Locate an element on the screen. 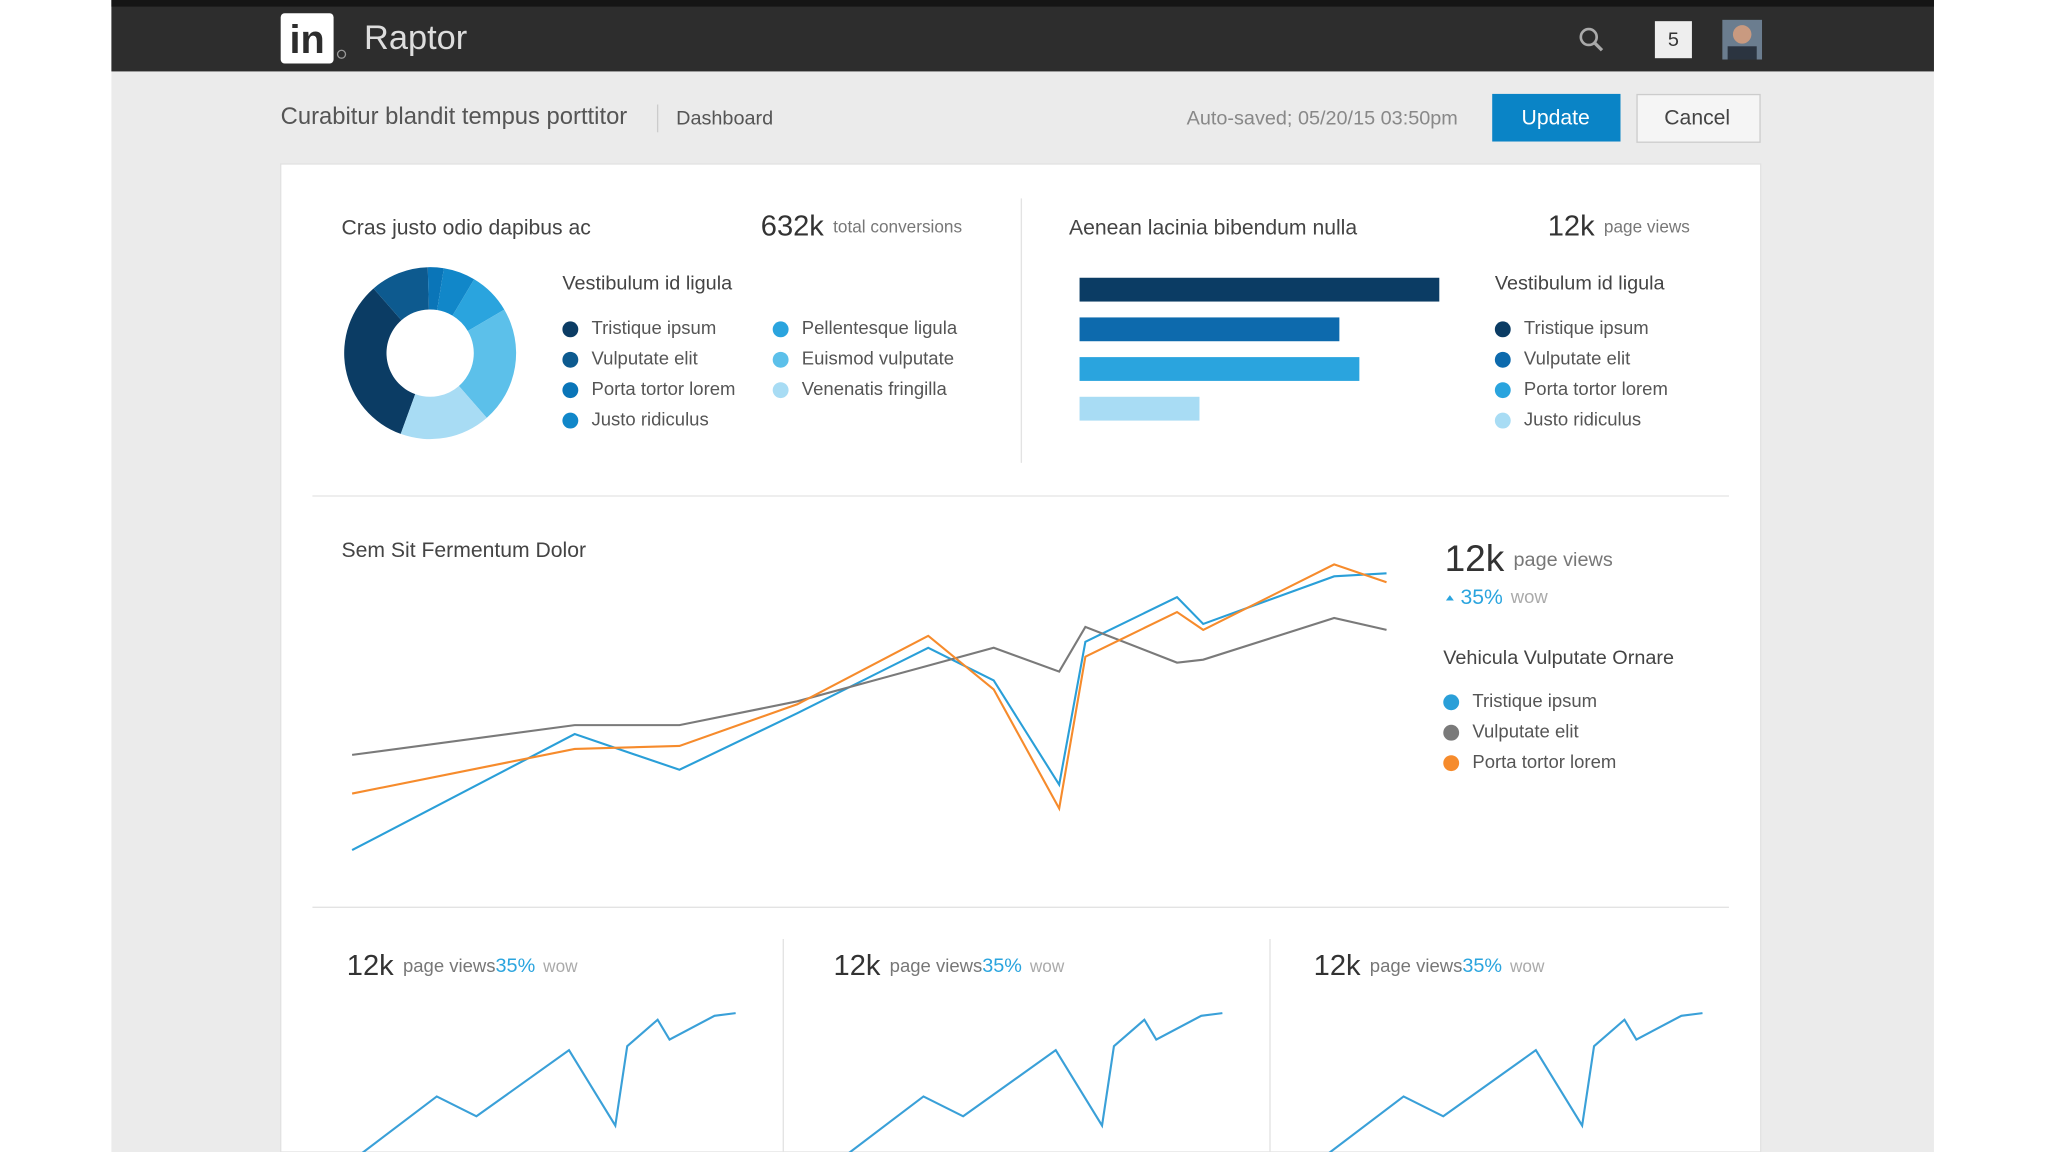 The width and height of the screenshot is (2048, 1152). notification-count: 5 is located at coordinates (1673, 40).